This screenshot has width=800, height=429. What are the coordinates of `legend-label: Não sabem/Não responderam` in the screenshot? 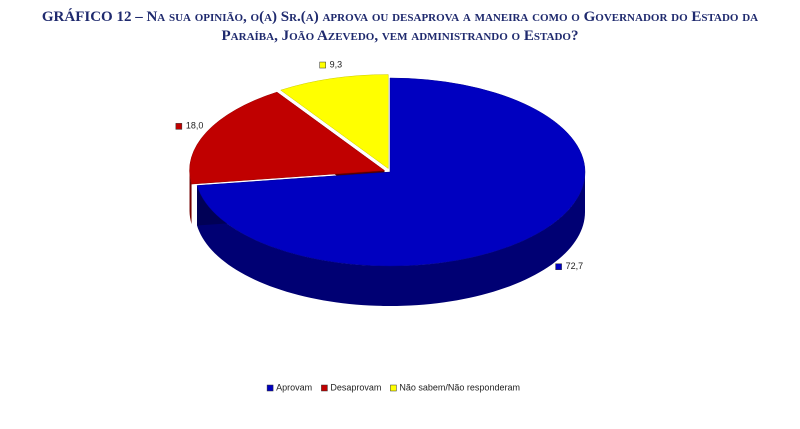 It's located at (459, 387).